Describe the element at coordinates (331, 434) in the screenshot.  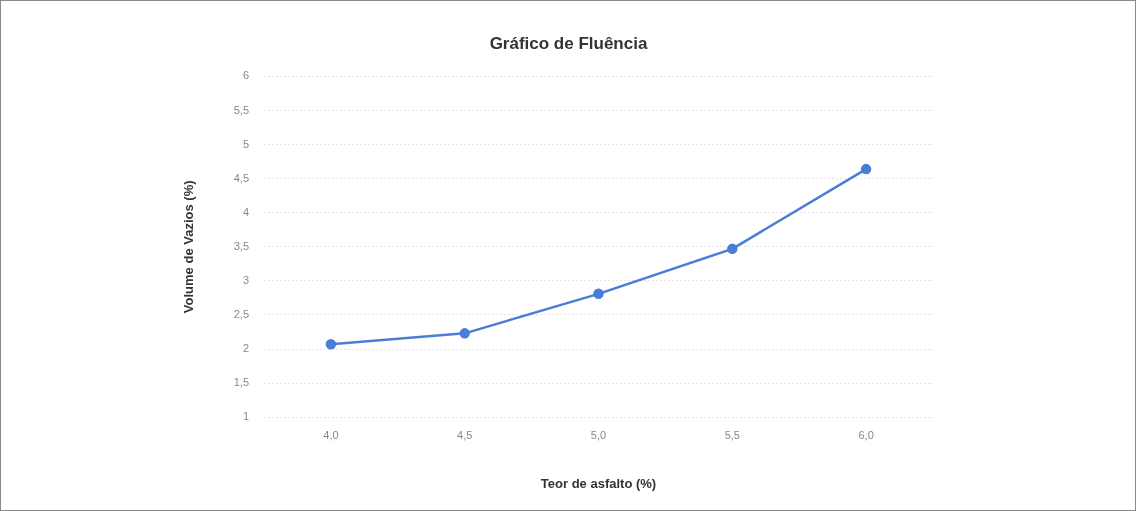
I see `x-tick-label: 4,0` at that location.